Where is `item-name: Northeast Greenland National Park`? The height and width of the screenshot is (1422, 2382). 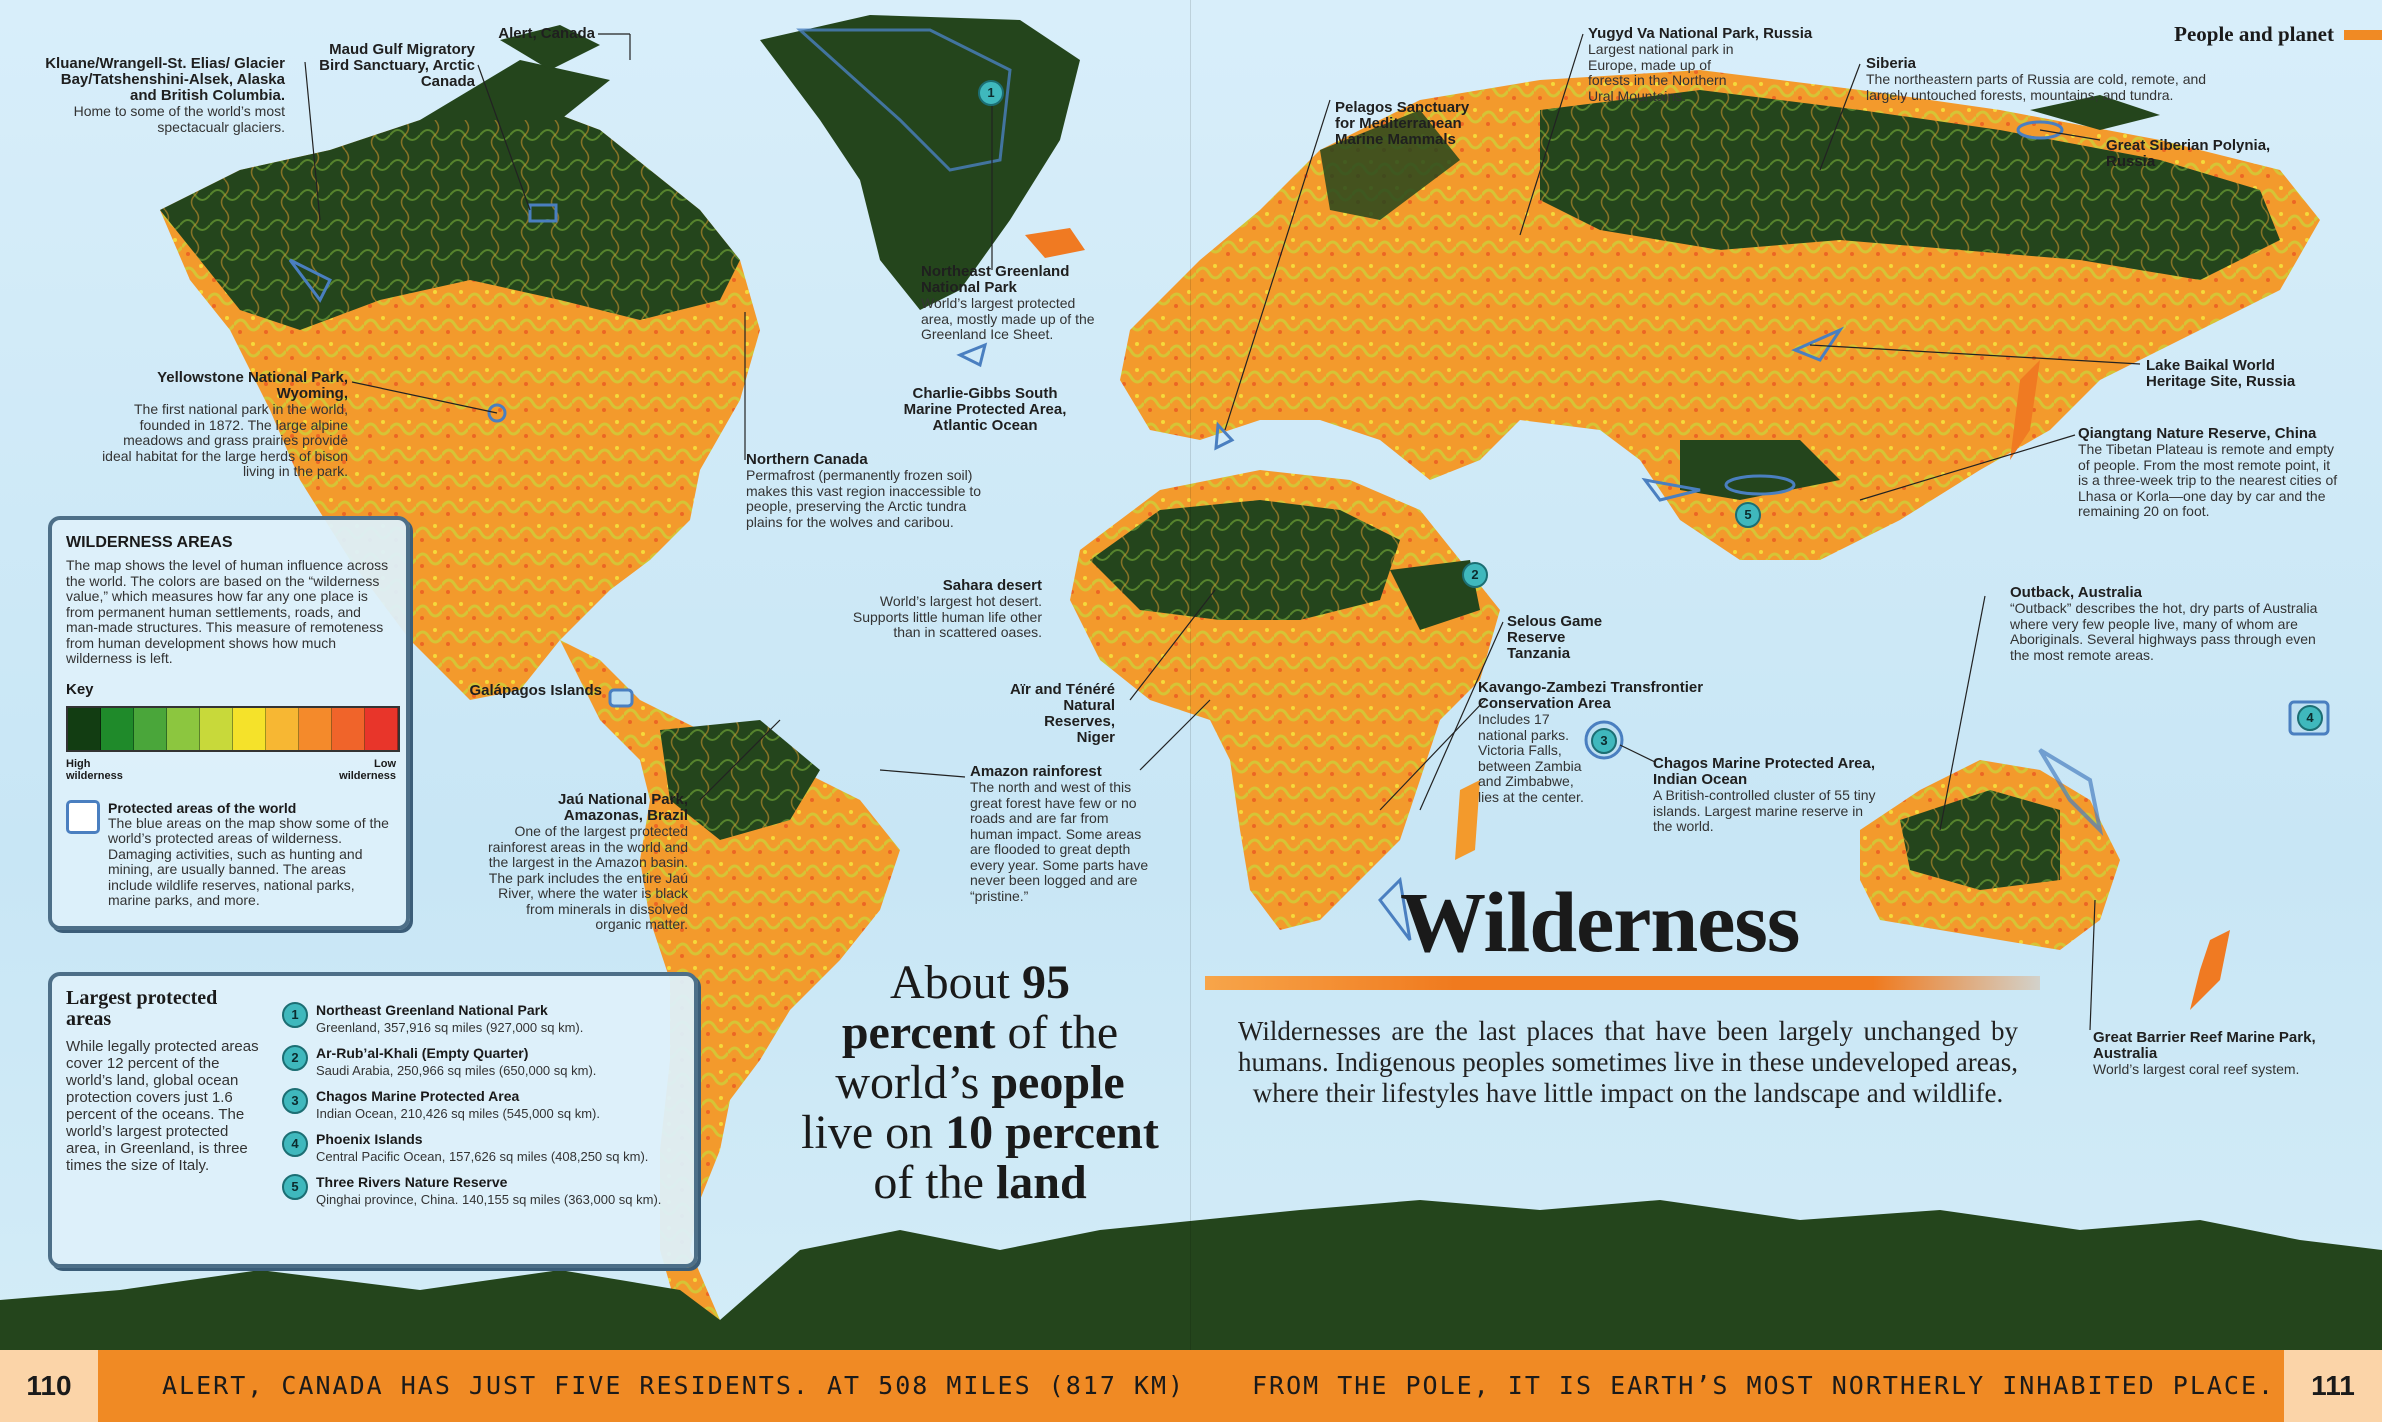 item-name: Northeast Greenland National Park is located at coordinates (432, 1010).